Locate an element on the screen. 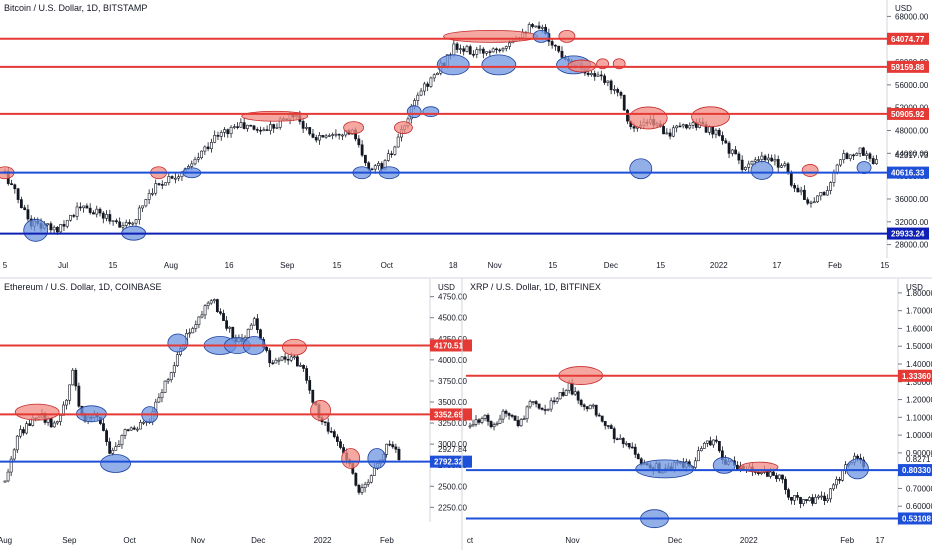 Image resolution: width=932 pixels, height=555 pixels. x-tick-label: Nov is located at coordinates (495, 265).